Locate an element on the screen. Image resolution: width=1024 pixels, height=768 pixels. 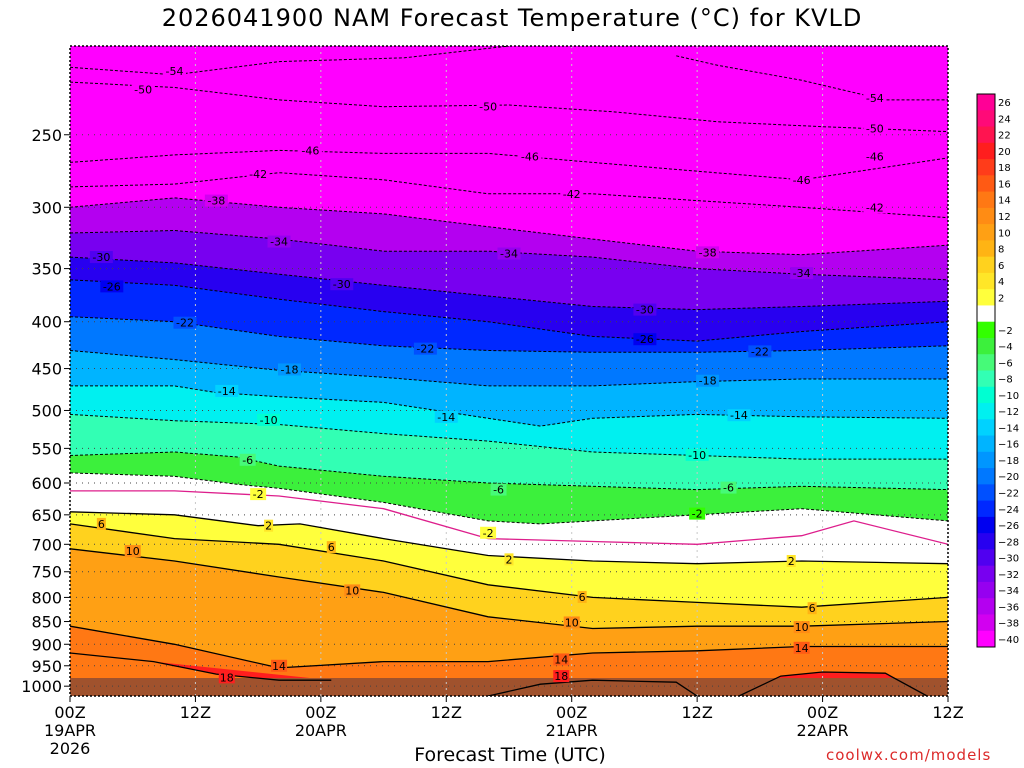
contour-label--18: -18 is located at coordinates (290, 369).